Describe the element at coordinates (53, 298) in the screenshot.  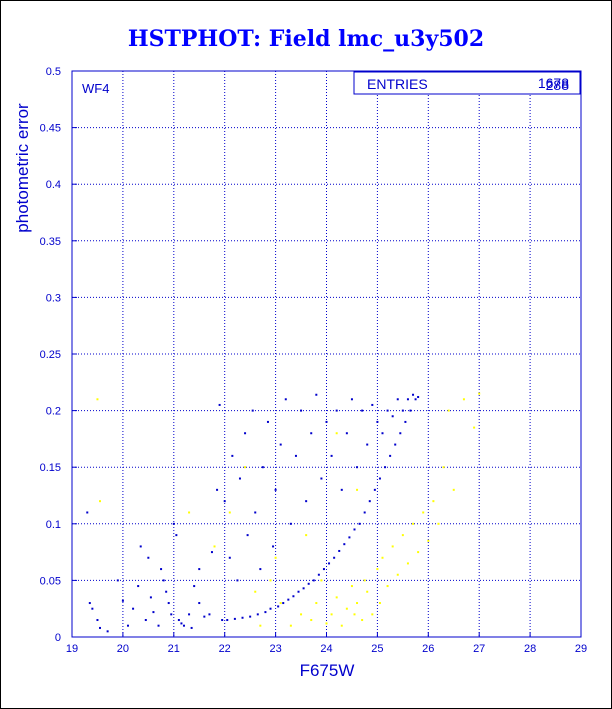
I see `y-tick-label: 0.3` at that location.